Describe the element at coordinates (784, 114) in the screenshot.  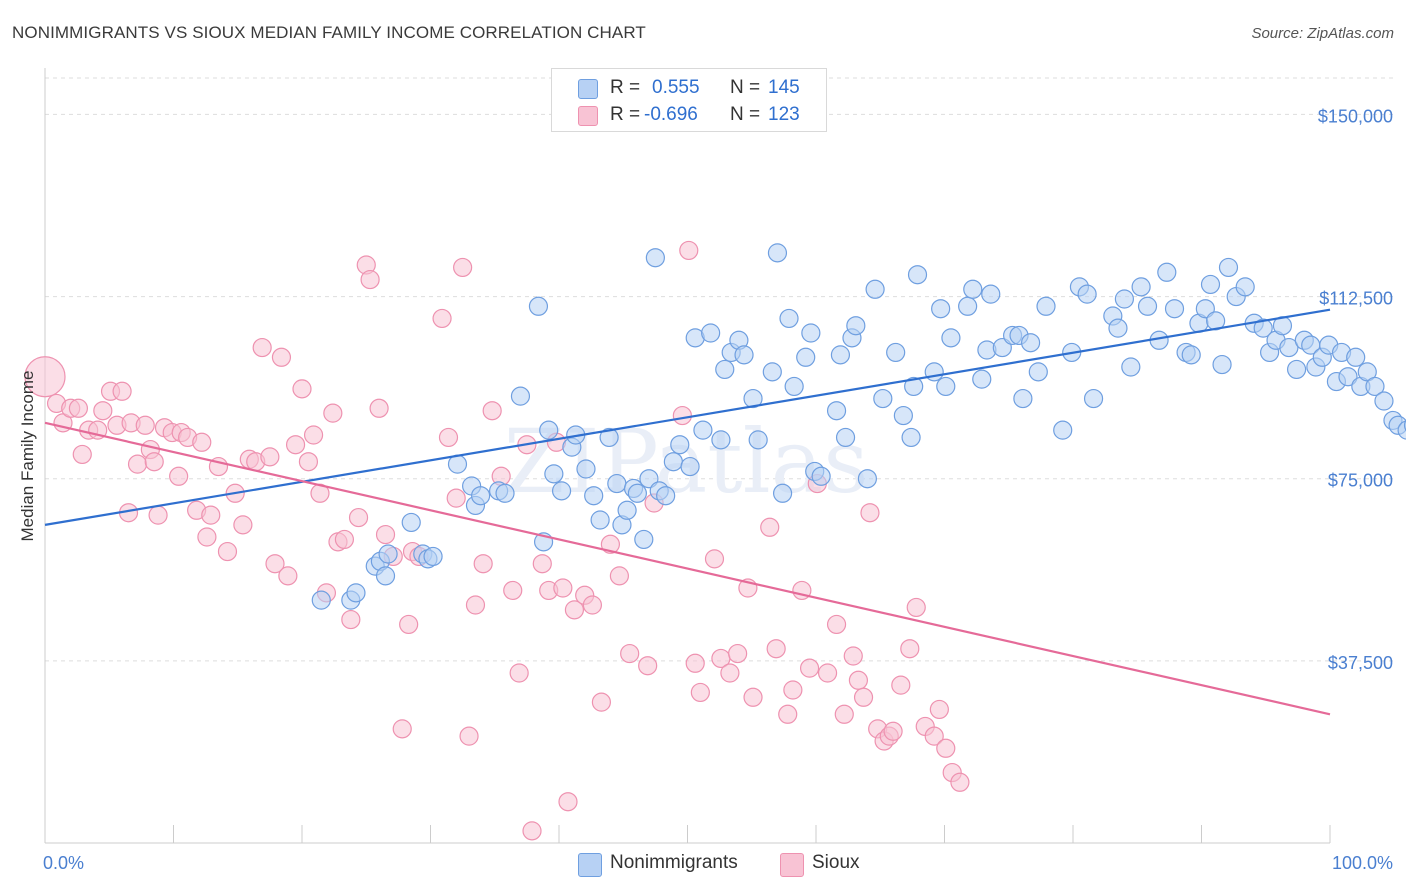
I see `legend-n-value: 123` at that location.